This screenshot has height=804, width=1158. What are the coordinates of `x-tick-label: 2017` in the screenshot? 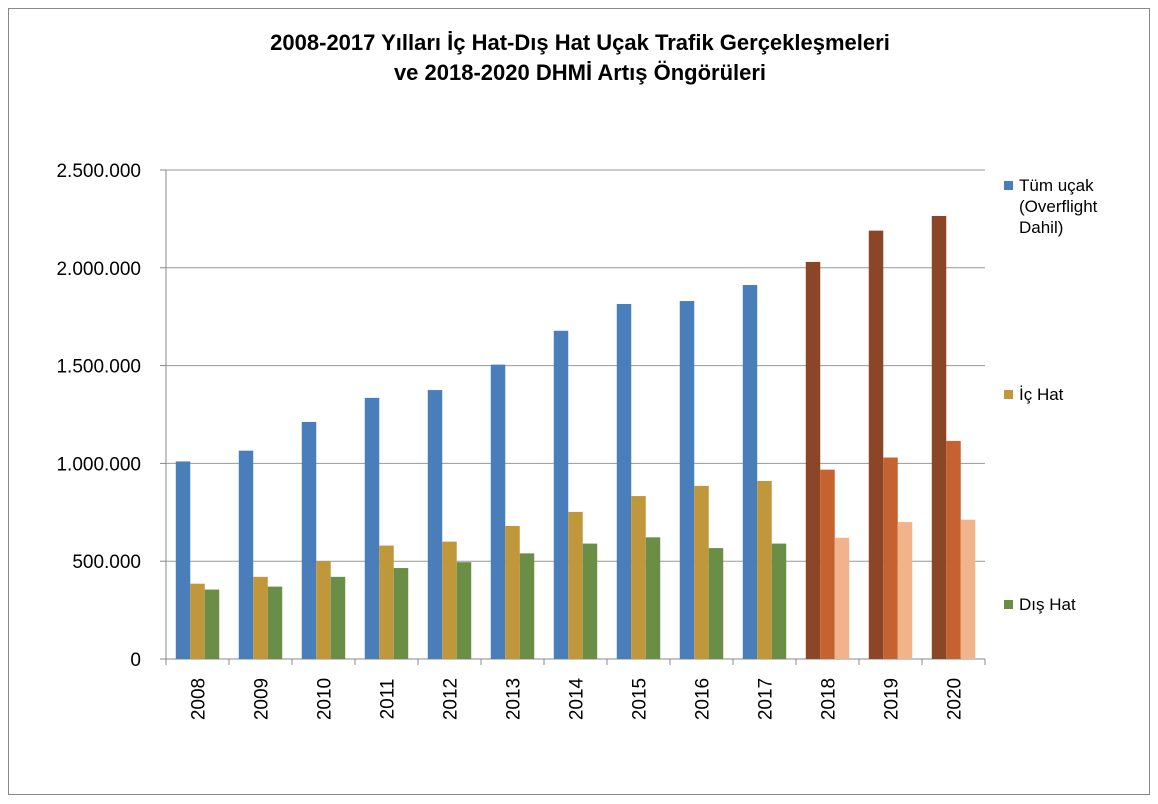 It's located at (766, 699).